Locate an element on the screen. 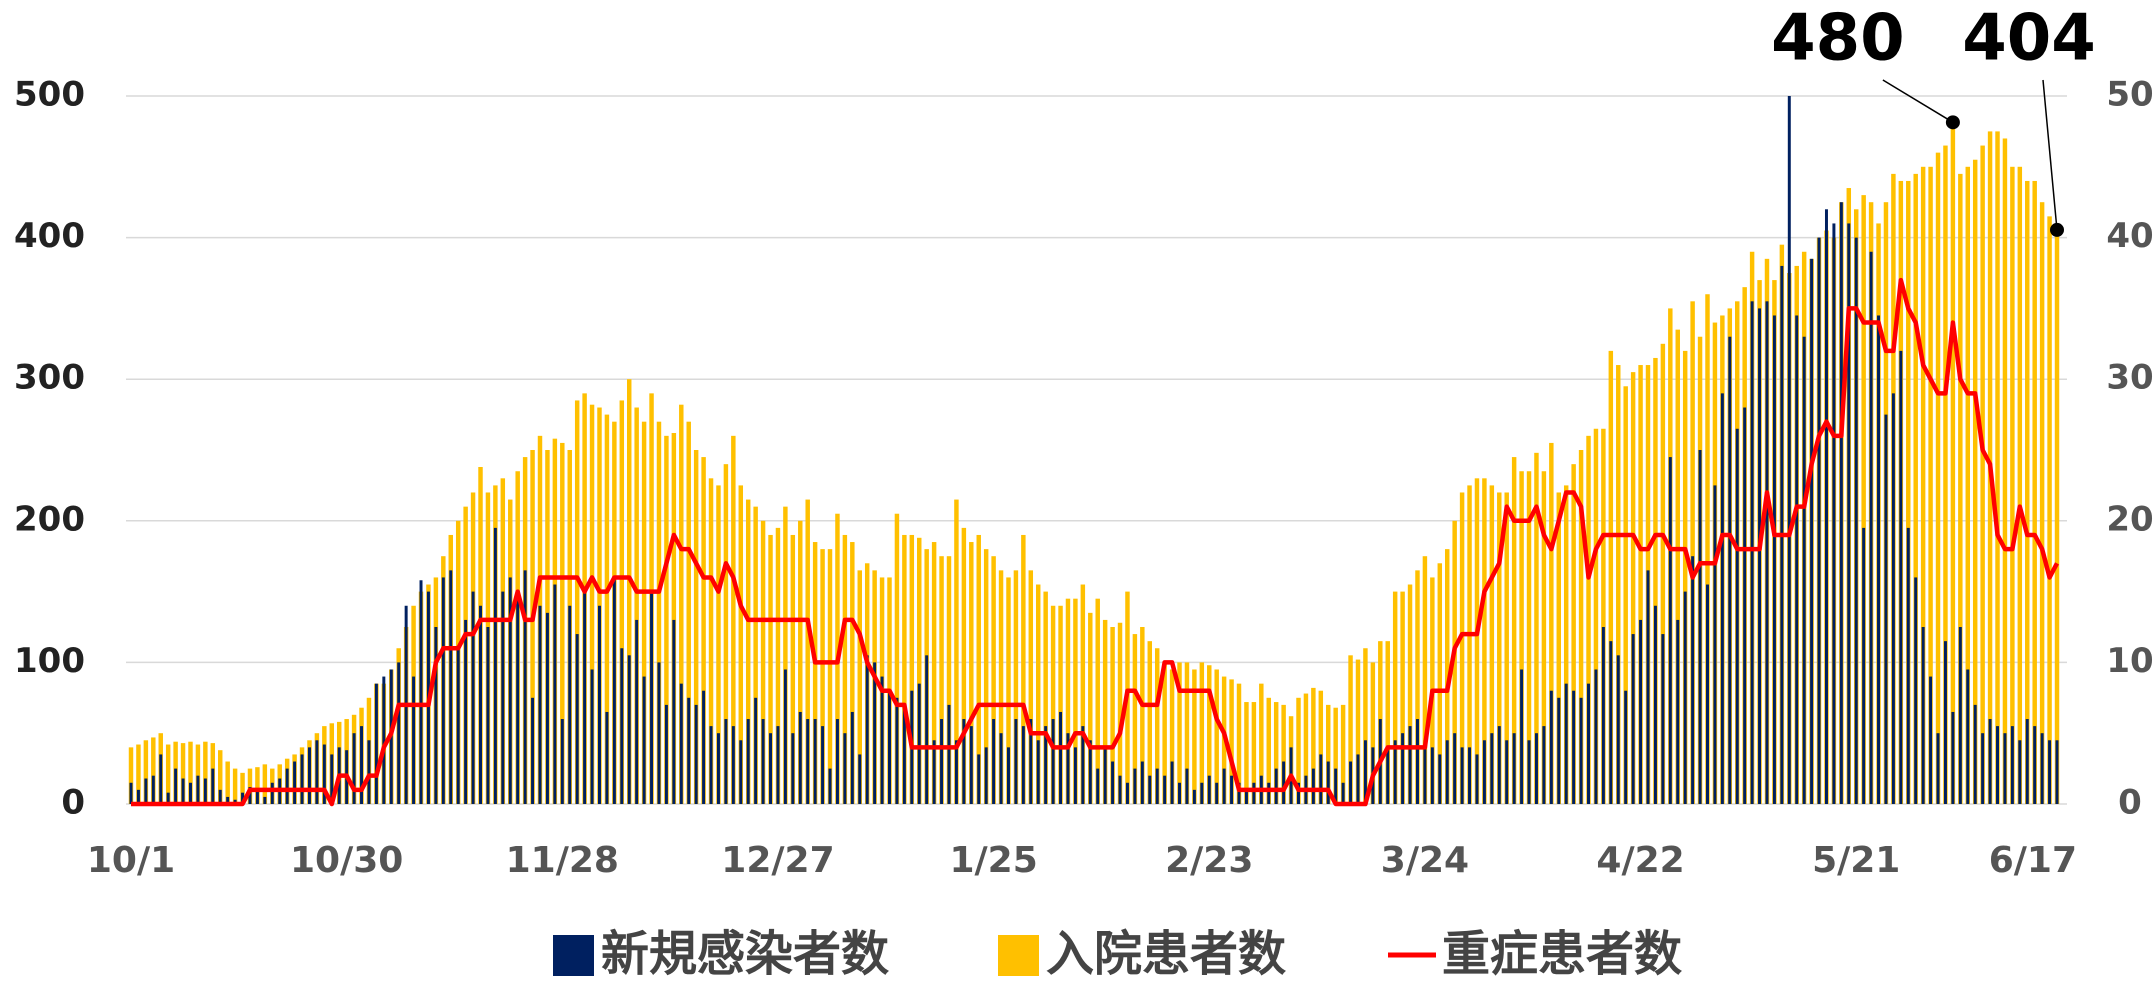 This screenshot has height=985, width=2154. y-tick-label: 300 is located at coordinates (49, 378).